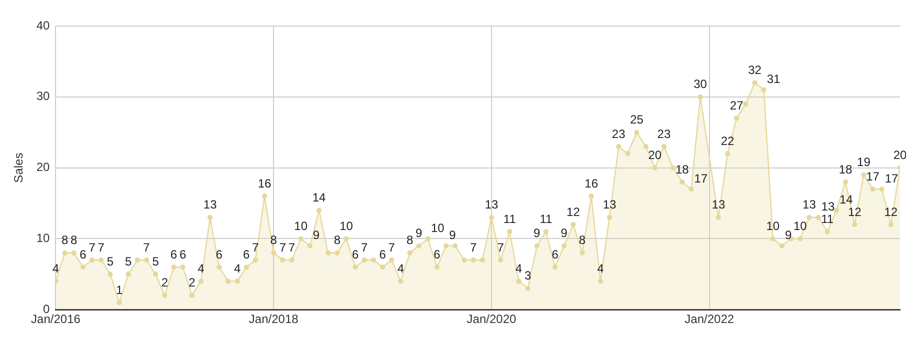 The height and width of the screenshot is (338, 914). I want to click on x-tick-label: Jan/2020, so click(491, 319).